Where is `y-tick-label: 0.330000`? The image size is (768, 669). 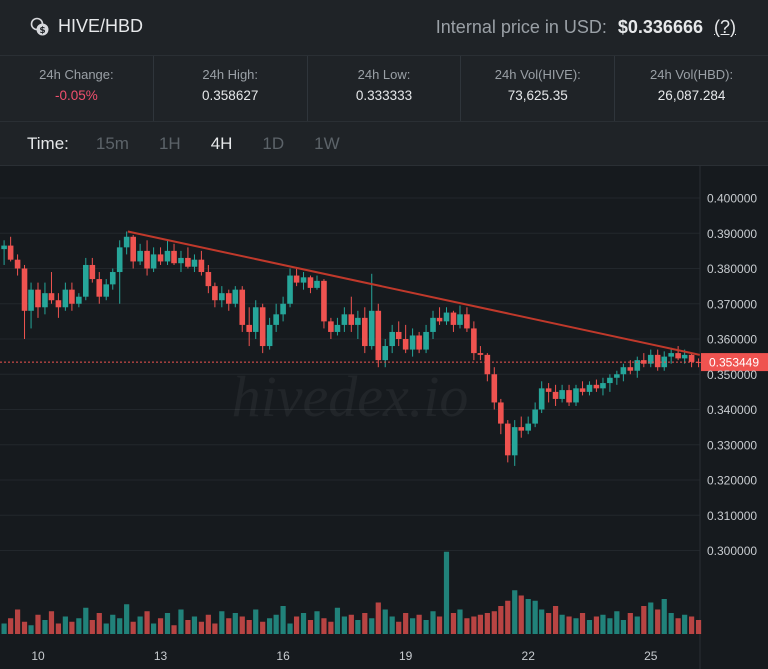
y-tick-label: 0.330000 is located at coordinates (732, 445).